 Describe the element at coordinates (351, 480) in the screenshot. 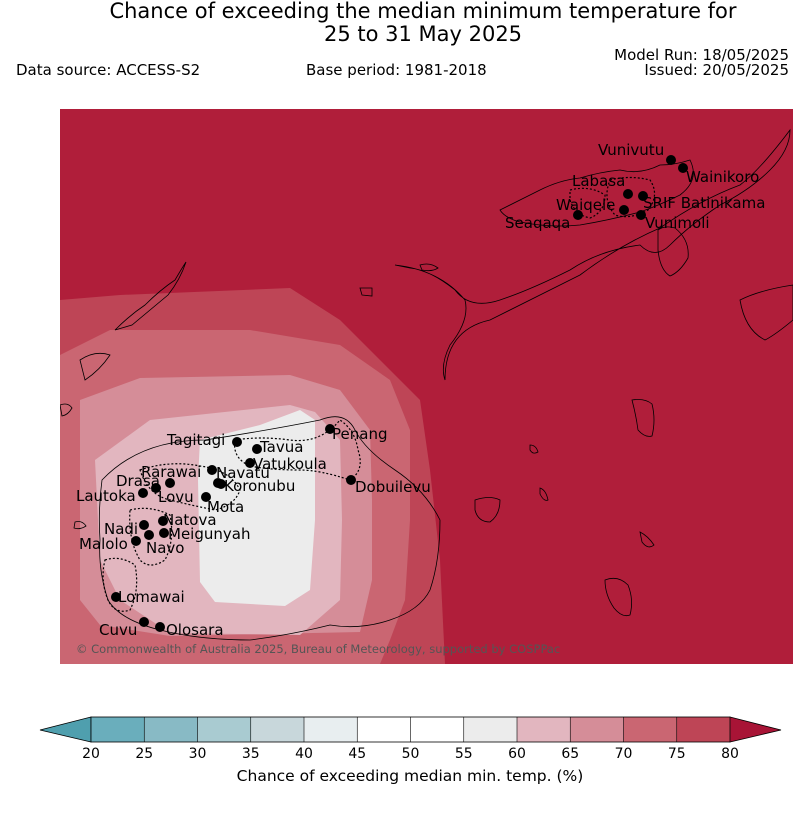

I see `station-marker-dobuilevu` at that location.